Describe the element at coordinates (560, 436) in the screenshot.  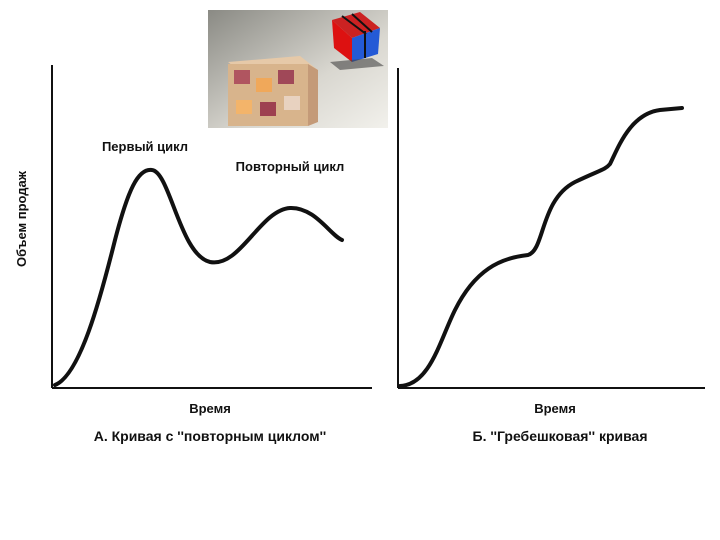
I see `caption: Б. ''Гребешковая'' кривая` at that location.